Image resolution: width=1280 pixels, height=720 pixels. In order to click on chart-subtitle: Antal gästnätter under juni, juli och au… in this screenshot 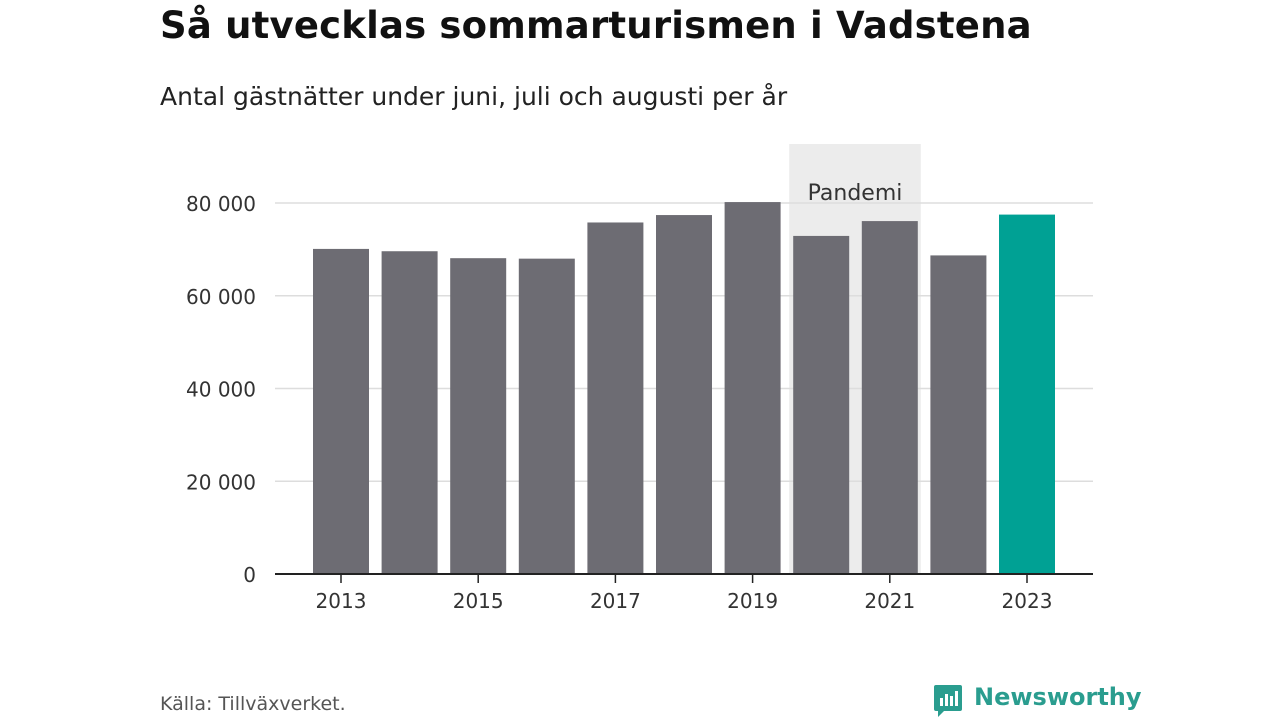, I will do `click(474, 96)`.